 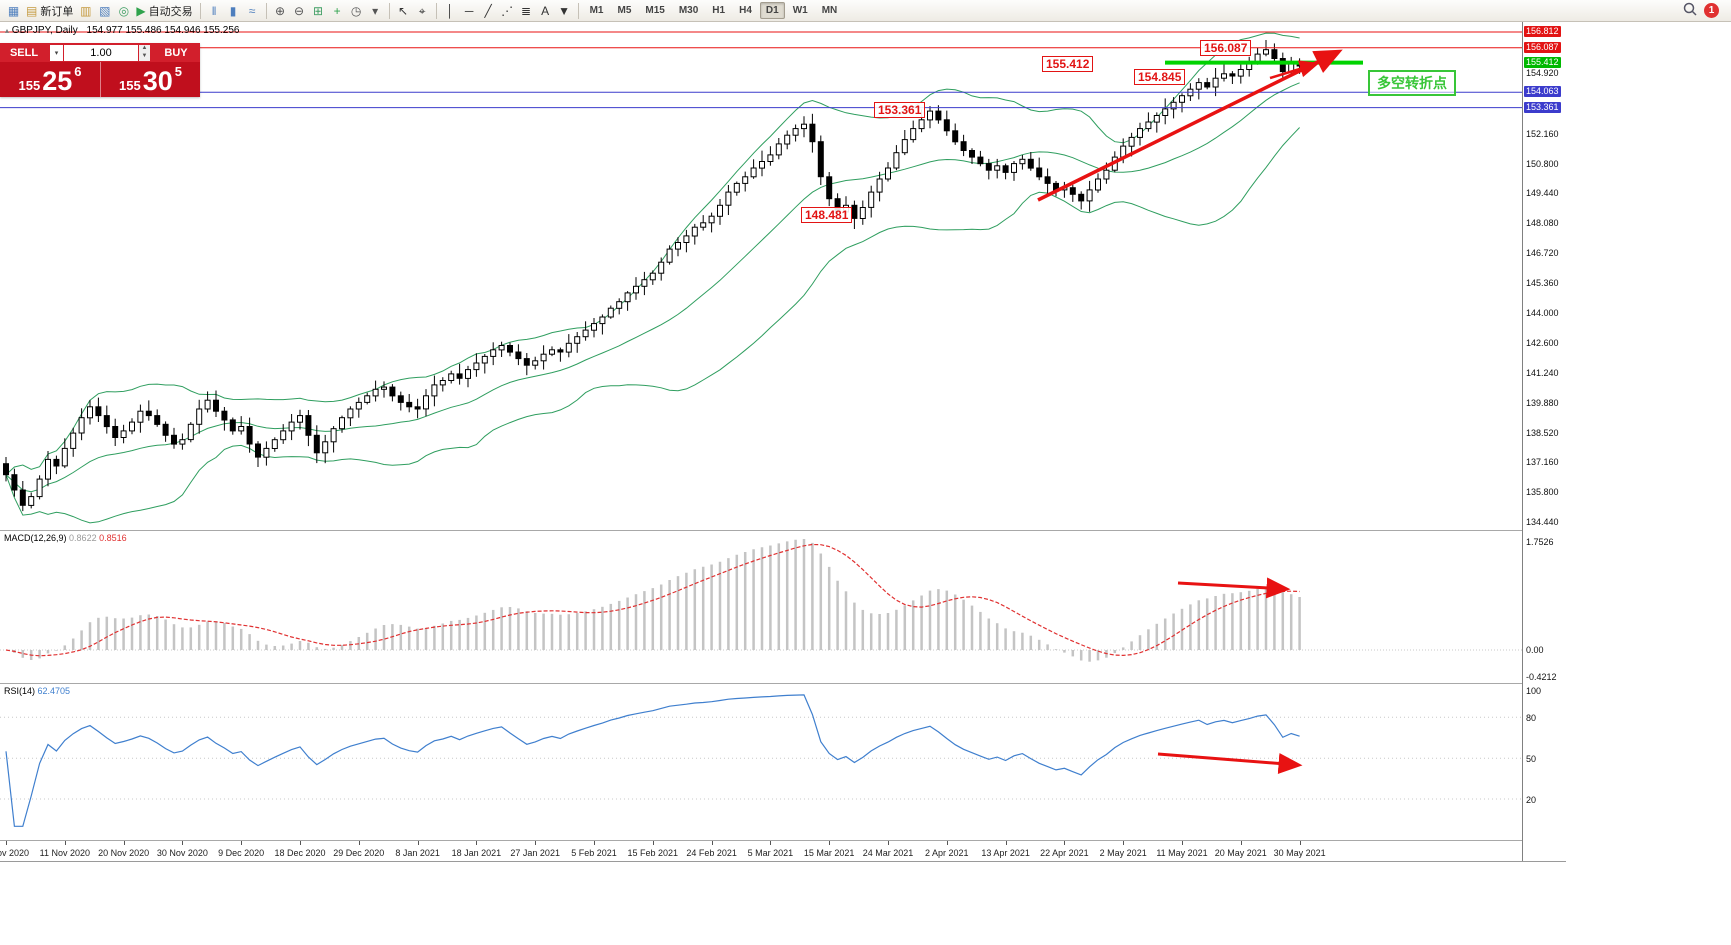 What do you see at coordinates (476, 853) in the screenshot?
I see `time-axis-label: 18 Jan 2021` at bounding box center [476, 853].